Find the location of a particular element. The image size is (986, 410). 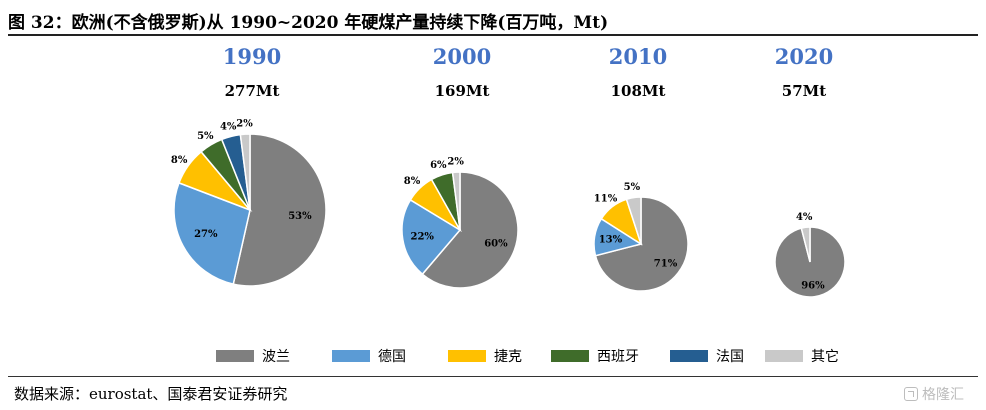

pie-total-1990: 277Mt is located at coordinates (252, 91).